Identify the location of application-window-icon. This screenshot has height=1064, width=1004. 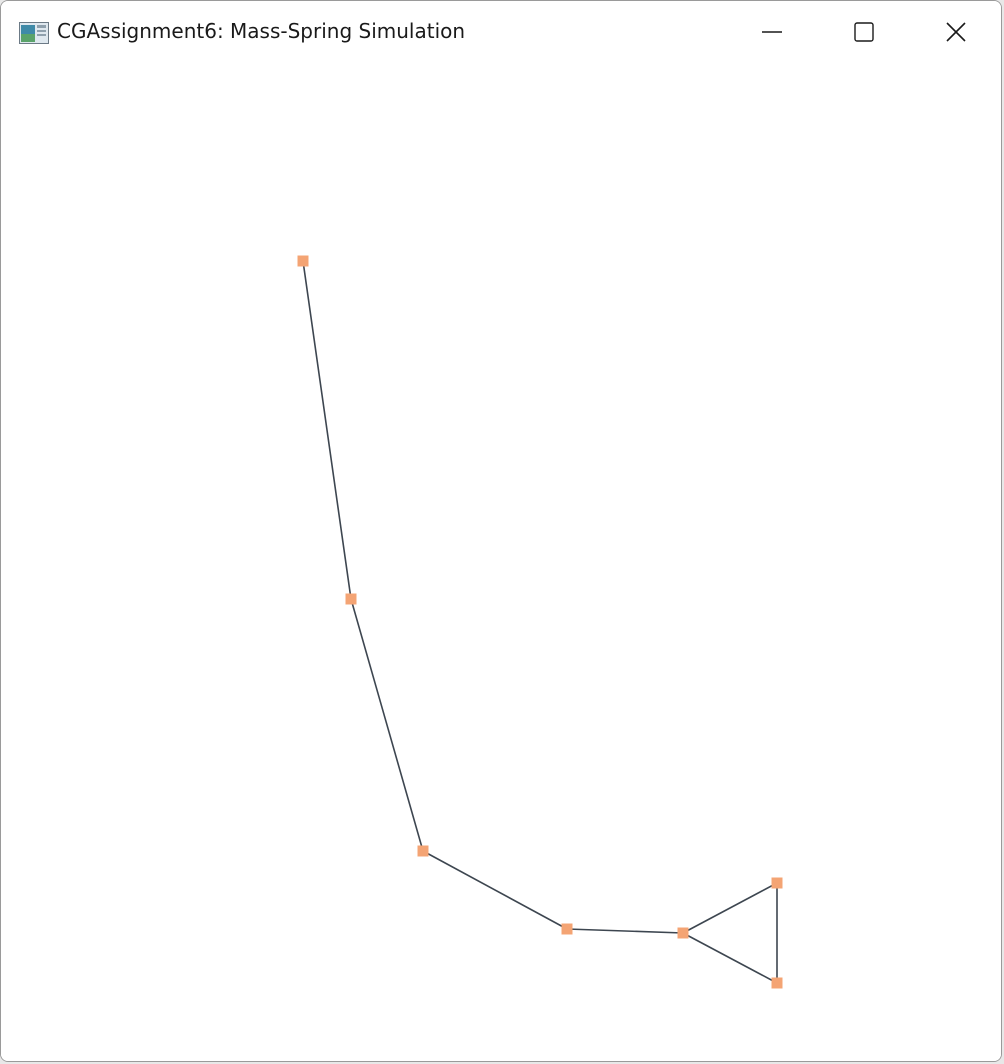
(34, 33).